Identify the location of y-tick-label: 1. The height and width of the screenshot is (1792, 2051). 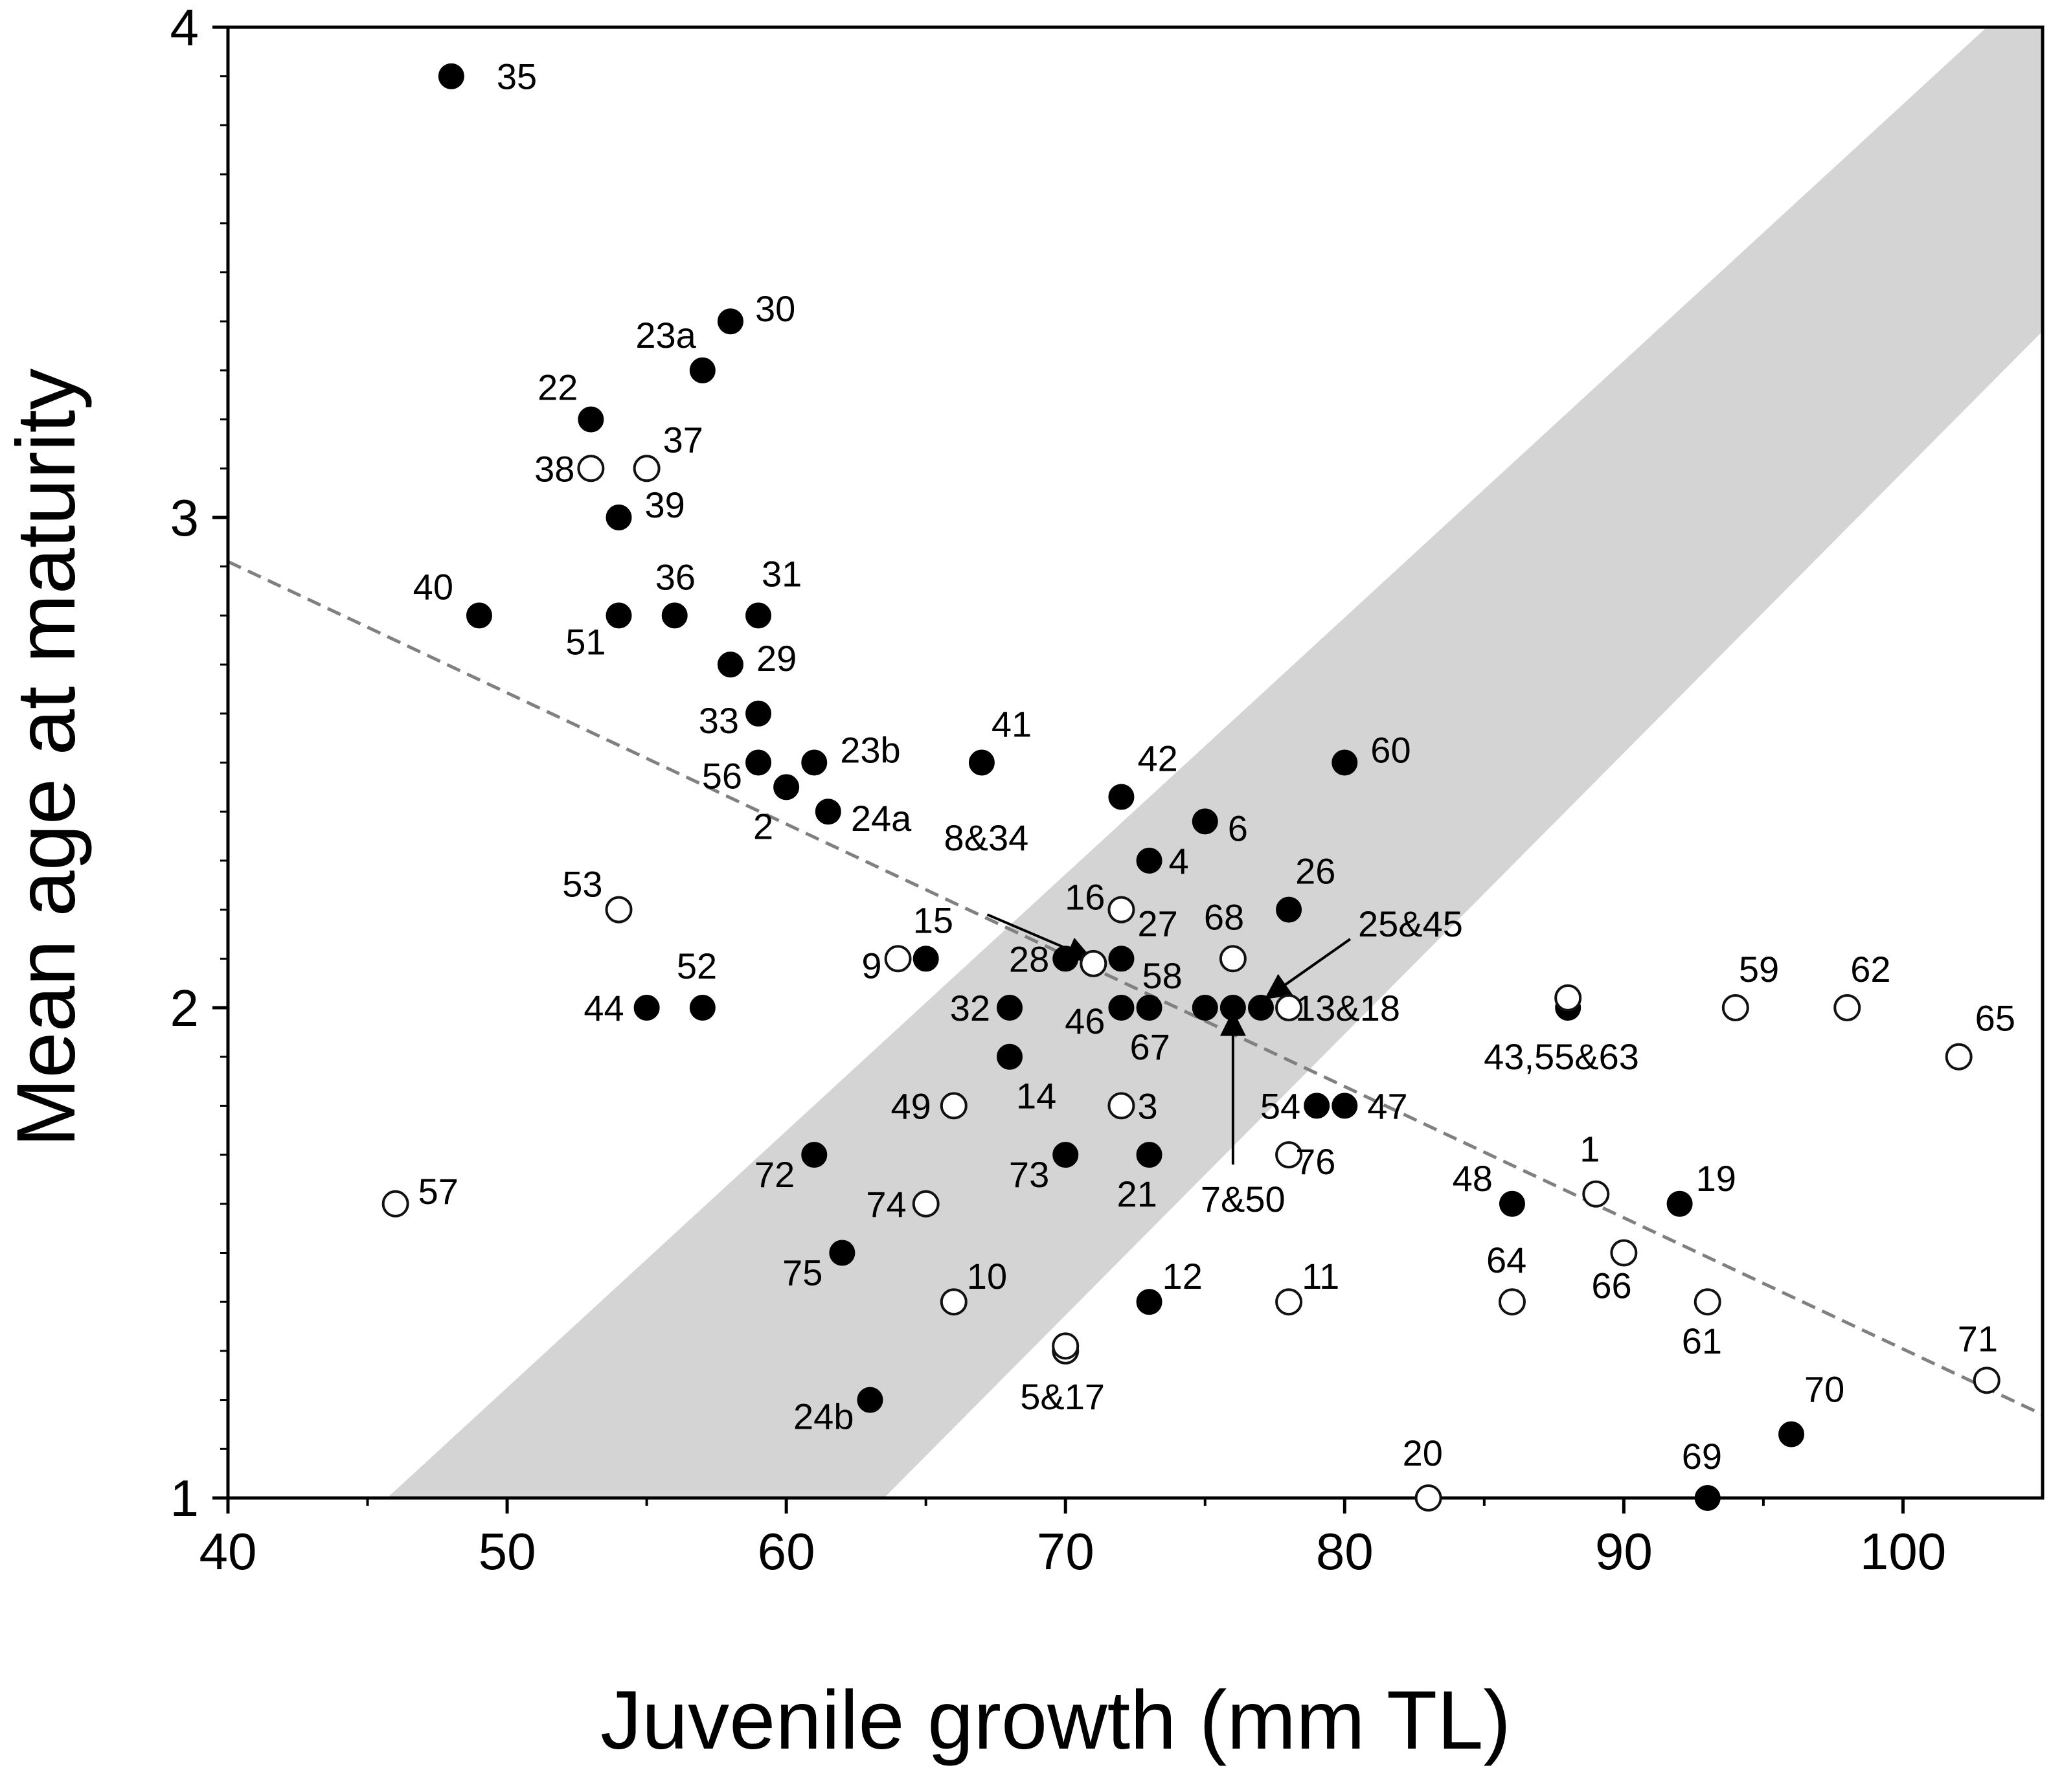
(184, 1498).